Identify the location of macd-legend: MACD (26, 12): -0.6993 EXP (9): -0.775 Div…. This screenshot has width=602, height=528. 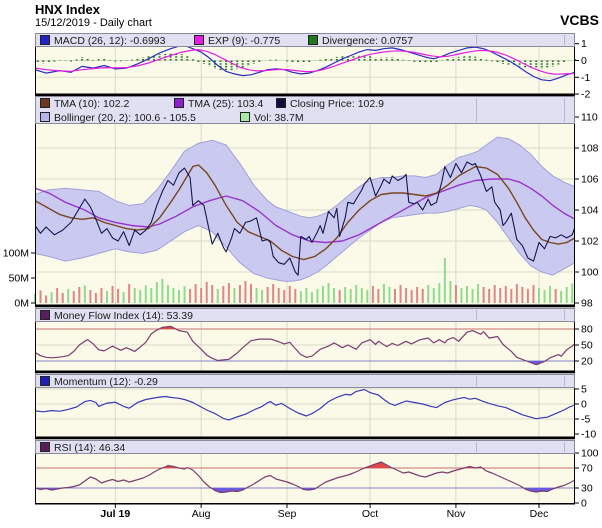
(305, 40).